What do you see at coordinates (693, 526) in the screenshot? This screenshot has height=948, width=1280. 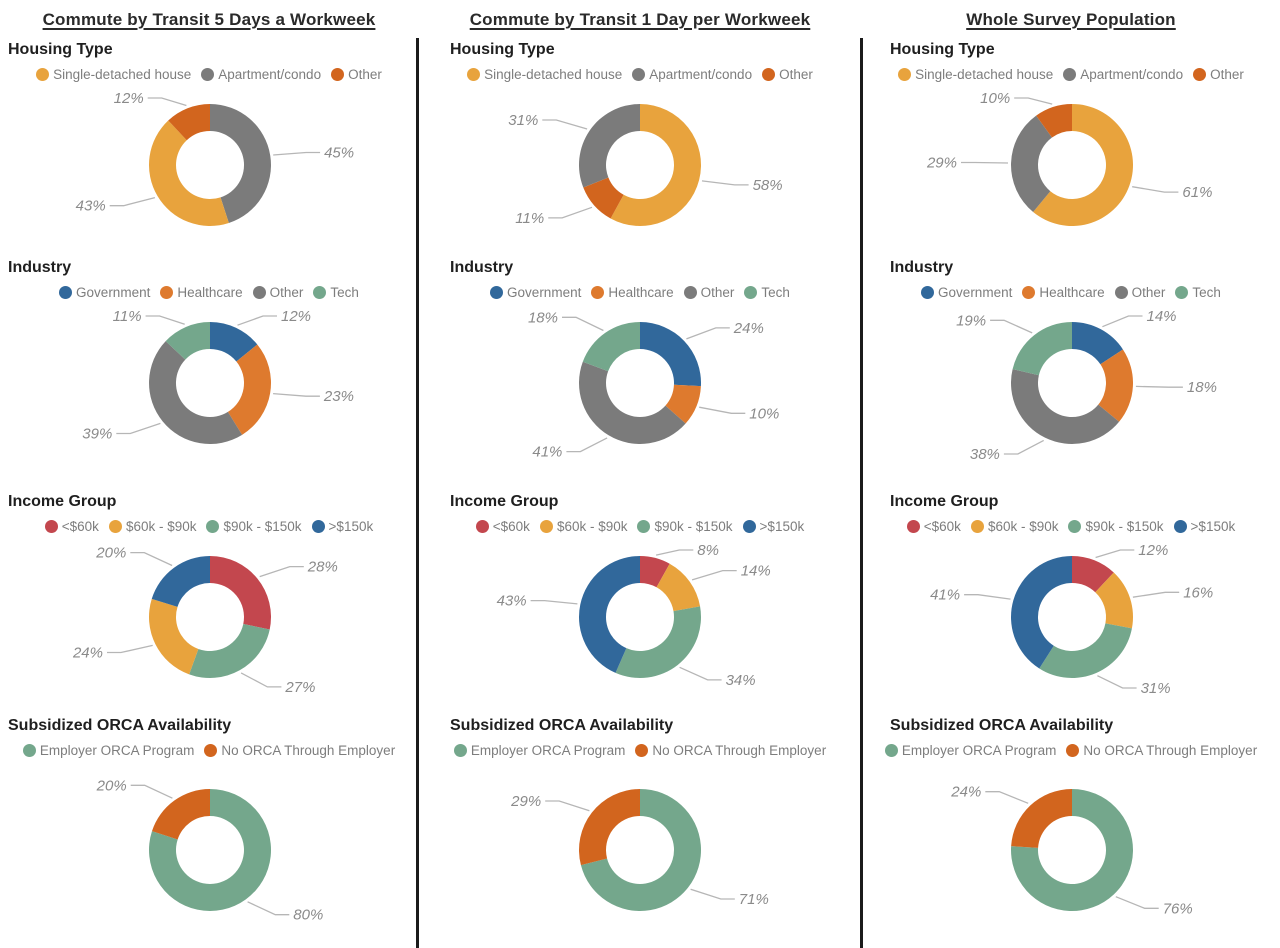 I see `legend-label: $90k - $150k` at bounding box center [693, 526].